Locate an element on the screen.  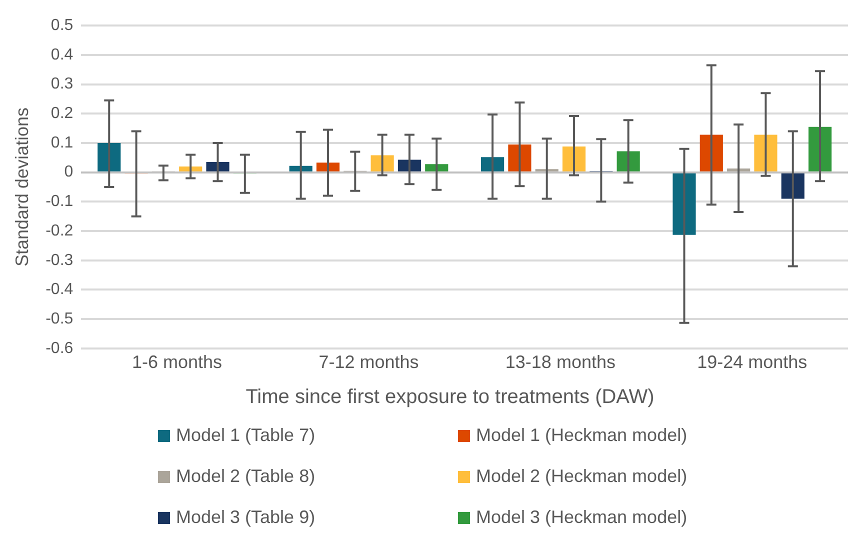
y-tick-label: 0.1 is located at coordinates (62, 143).